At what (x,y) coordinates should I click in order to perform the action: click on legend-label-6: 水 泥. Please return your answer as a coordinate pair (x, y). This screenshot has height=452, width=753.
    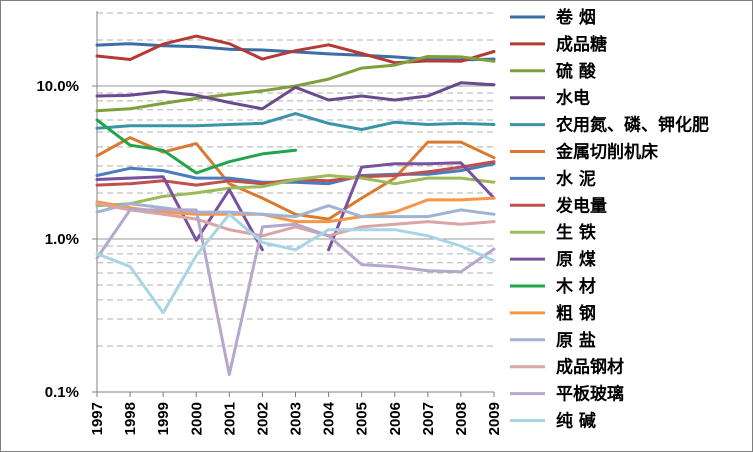
    Looking at the image, I should click on (576, 178).